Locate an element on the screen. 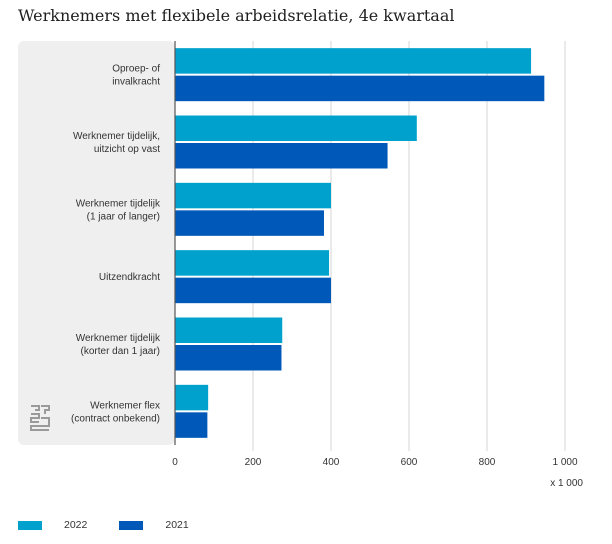 This screenshot has height=544, width=612. x-tick-label: 800 is located at coordinates (487, 462).